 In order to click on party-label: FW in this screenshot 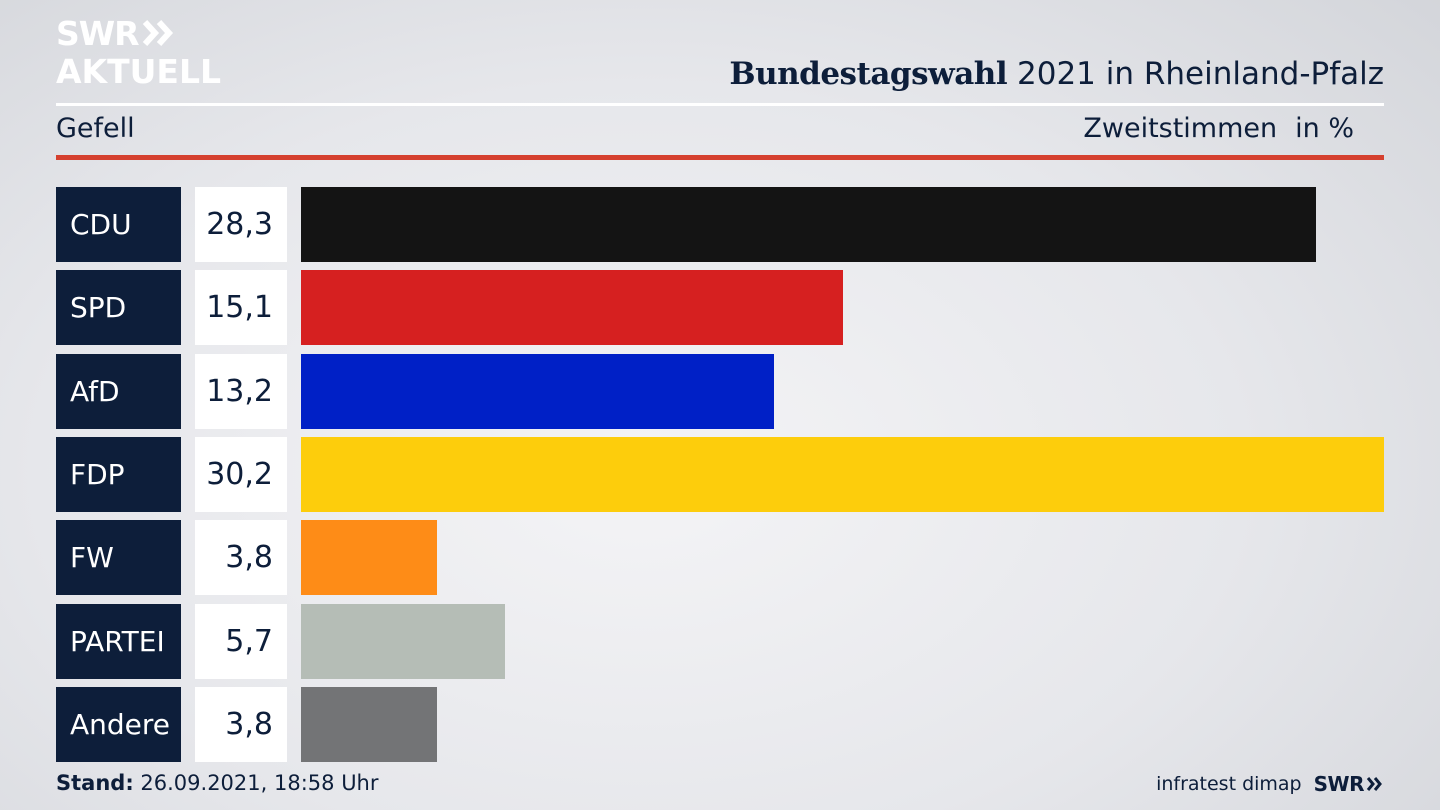, I will do `click(118, 558)`.